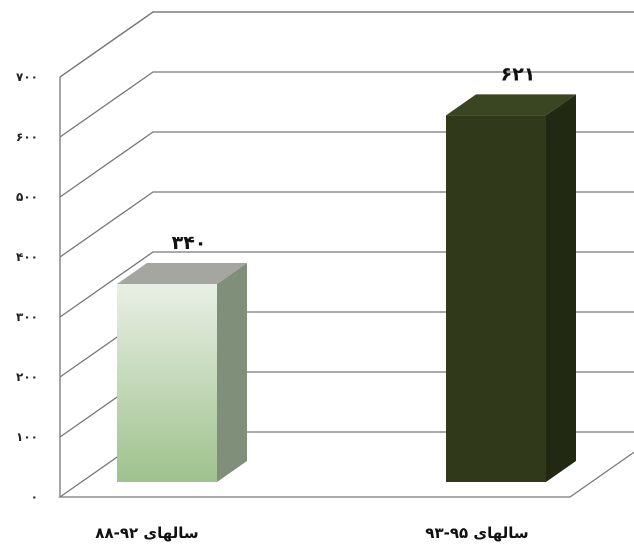 This screenshot has height=552, width=634. What do you see at coordinates (27, 77) in the screenshot?
I see `y-tick-label: ۷۰۰` at bounding box center [27, 77].